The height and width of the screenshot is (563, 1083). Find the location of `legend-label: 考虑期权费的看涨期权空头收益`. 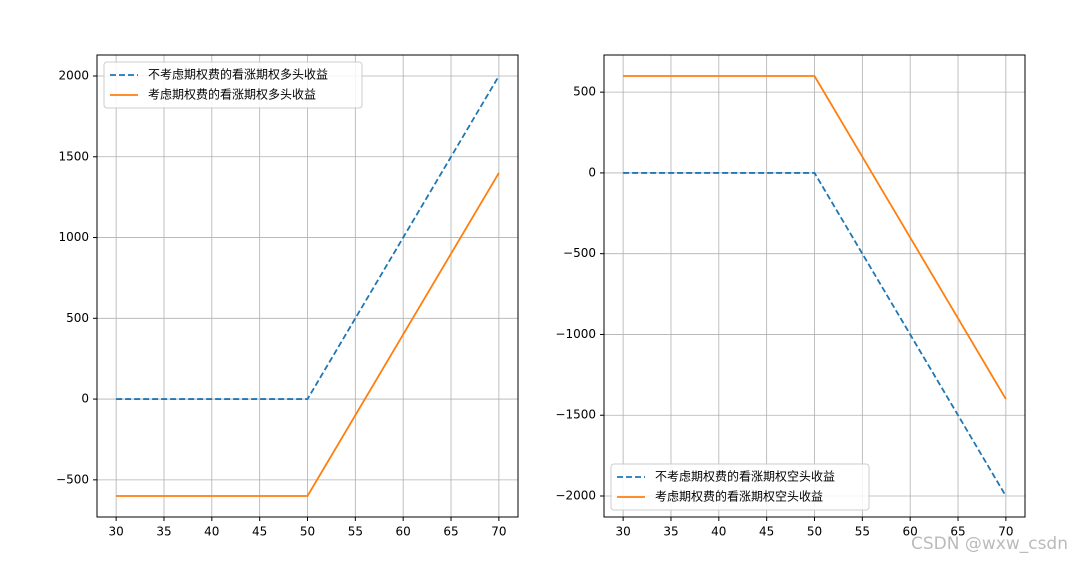

legend-label: 考虑期权费的看涨期权空头收益 is located at coordinates (739, 496).